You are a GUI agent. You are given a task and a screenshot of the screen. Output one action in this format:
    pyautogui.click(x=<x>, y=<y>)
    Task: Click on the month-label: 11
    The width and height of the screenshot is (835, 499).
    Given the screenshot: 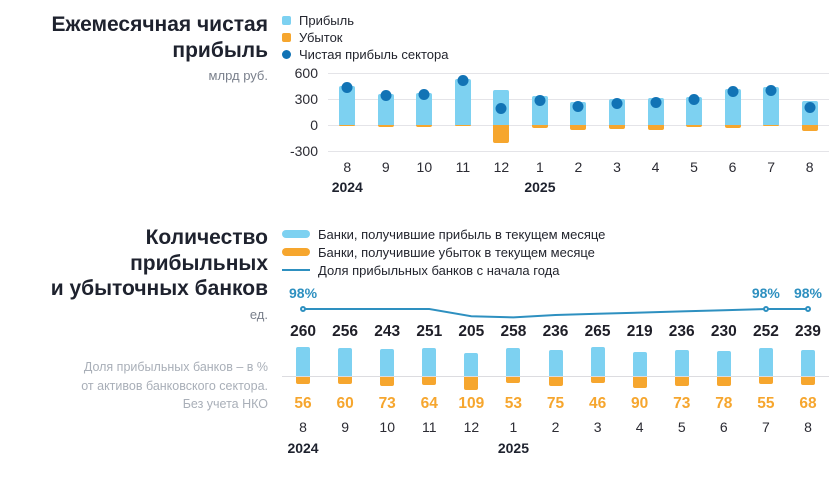 What is the action you would take?
    pyautogui.click(x=463, y=167)
    